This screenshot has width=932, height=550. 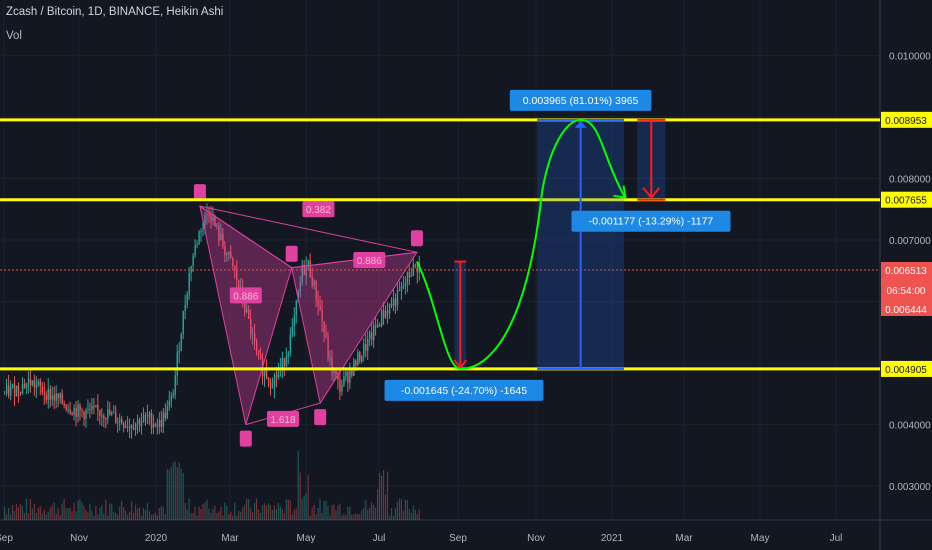 What do you see at coordinates (379, 538) in the screenshot?
I see `x-tick-label: Jul` at bounding box center [379, 538].